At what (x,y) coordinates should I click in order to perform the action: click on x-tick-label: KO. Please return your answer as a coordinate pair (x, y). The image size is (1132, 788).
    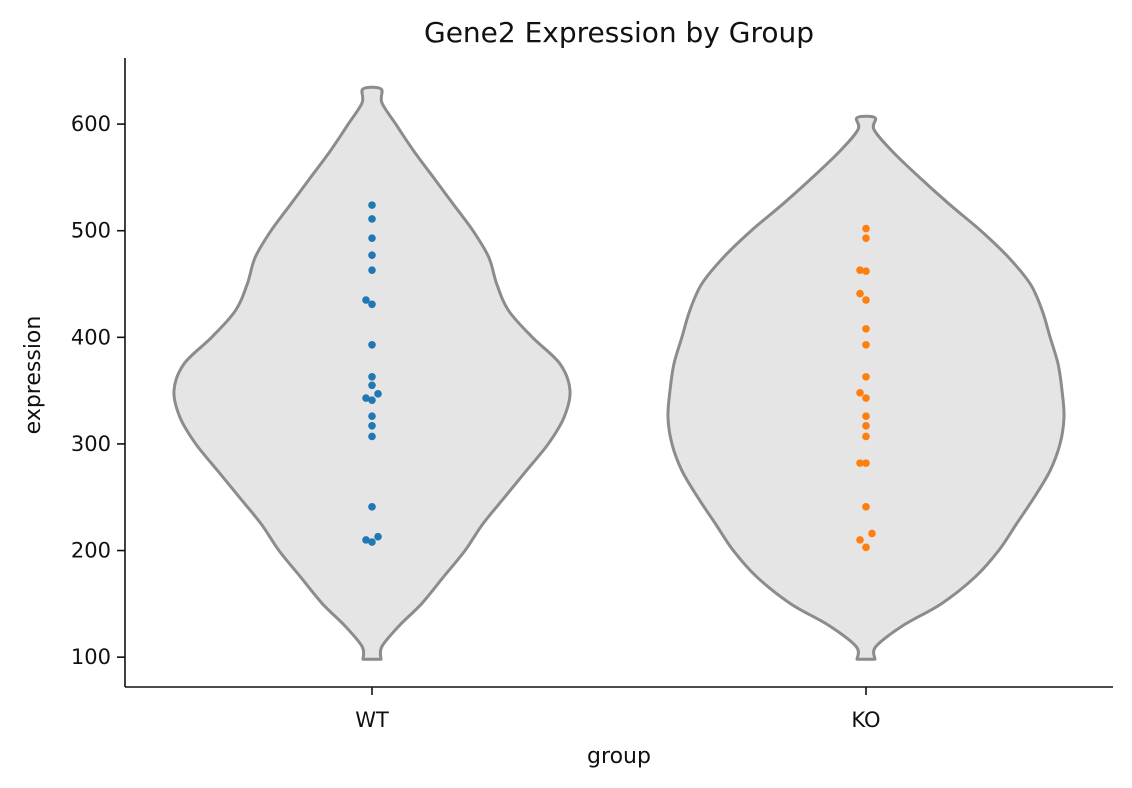
    Looking at the image, I should click on (865, 720).